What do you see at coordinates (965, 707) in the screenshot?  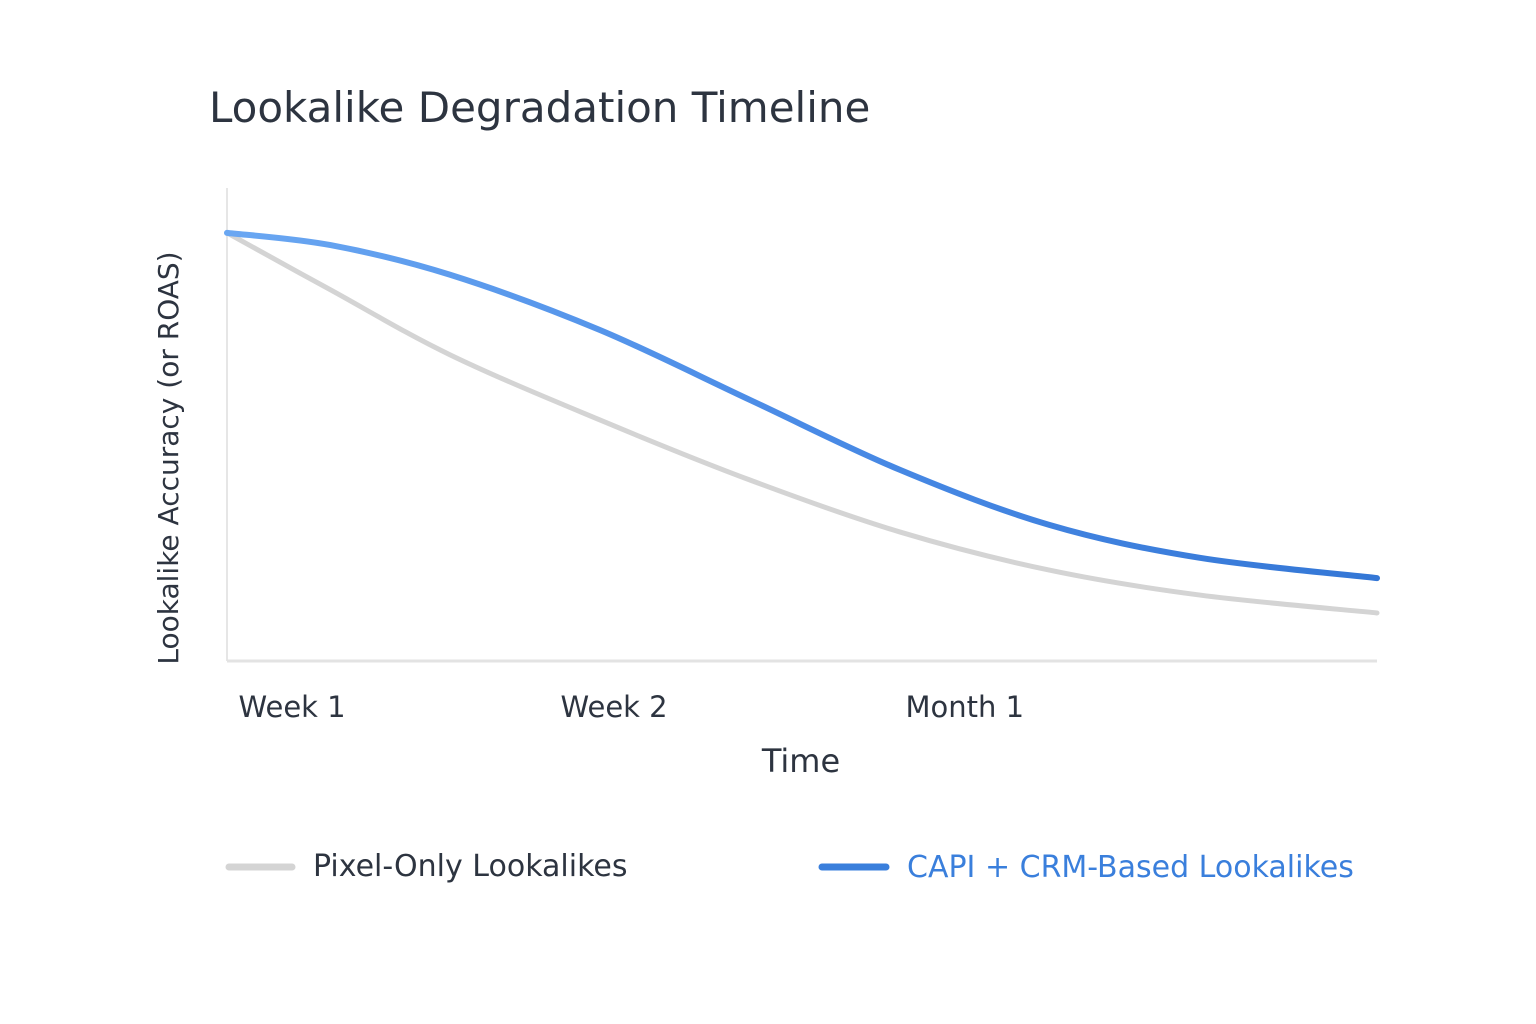 I see `x-tick-label: Month 1` at bounding box center [965, 707].